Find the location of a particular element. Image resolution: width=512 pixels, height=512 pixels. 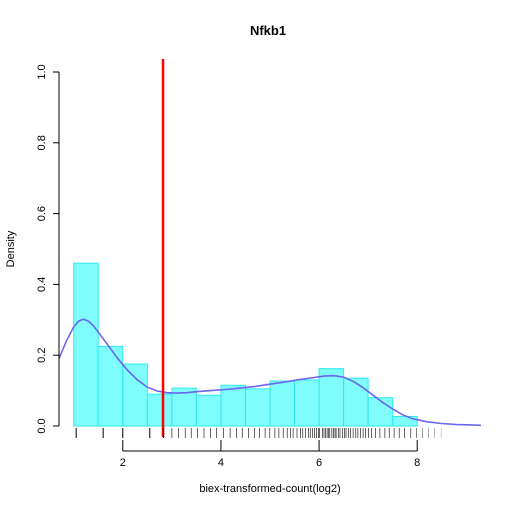

x-axis: 2 4 6 8 is located at coordinates (270, 454).